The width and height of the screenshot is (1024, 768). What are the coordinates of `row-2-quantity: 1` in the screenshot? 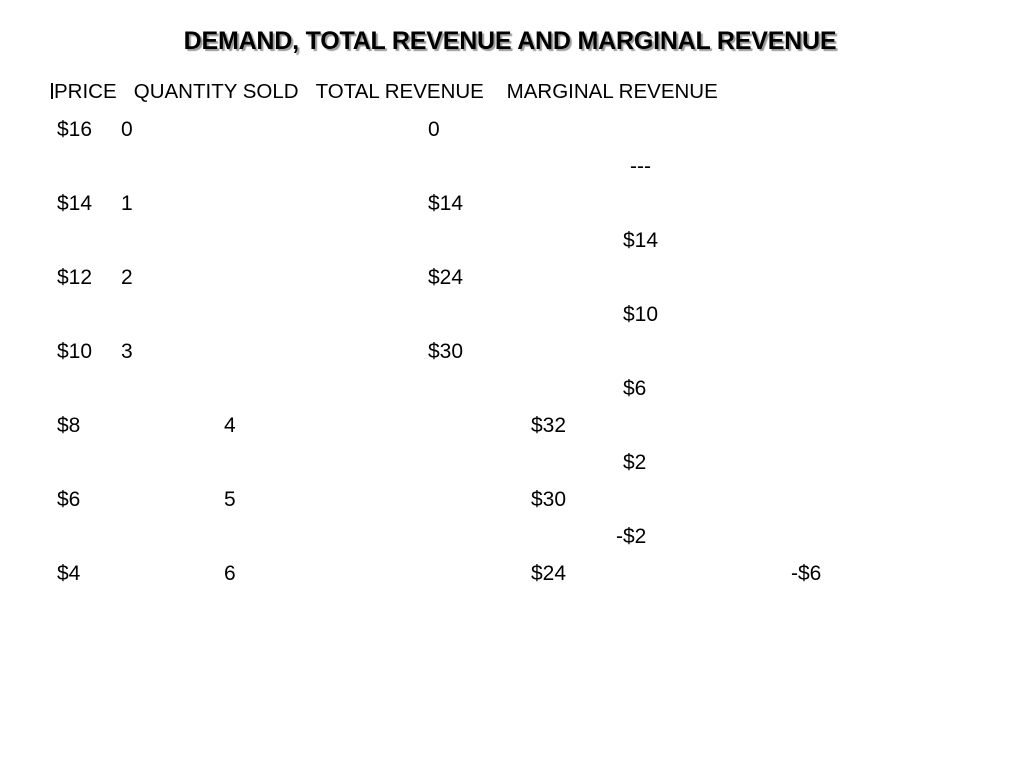 It's located at (127, 203).